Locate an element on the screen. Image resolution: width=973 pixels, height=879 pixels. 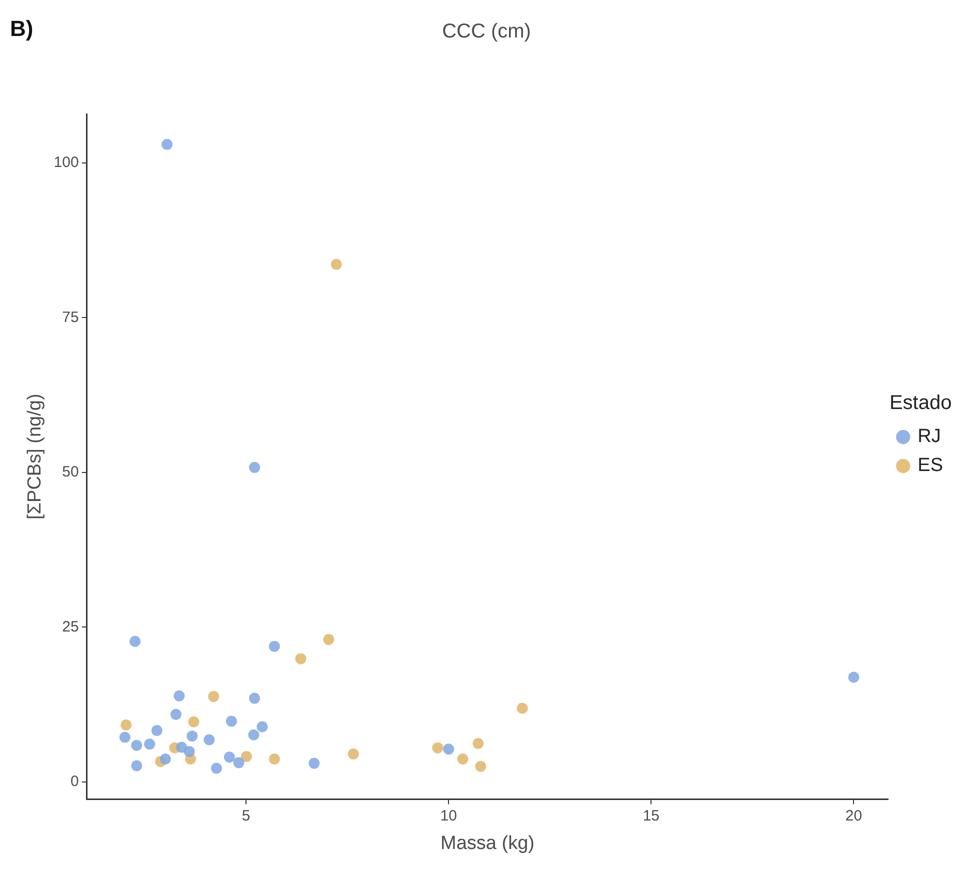
y-tick-label: 75 is located at coordinates (70, 317).